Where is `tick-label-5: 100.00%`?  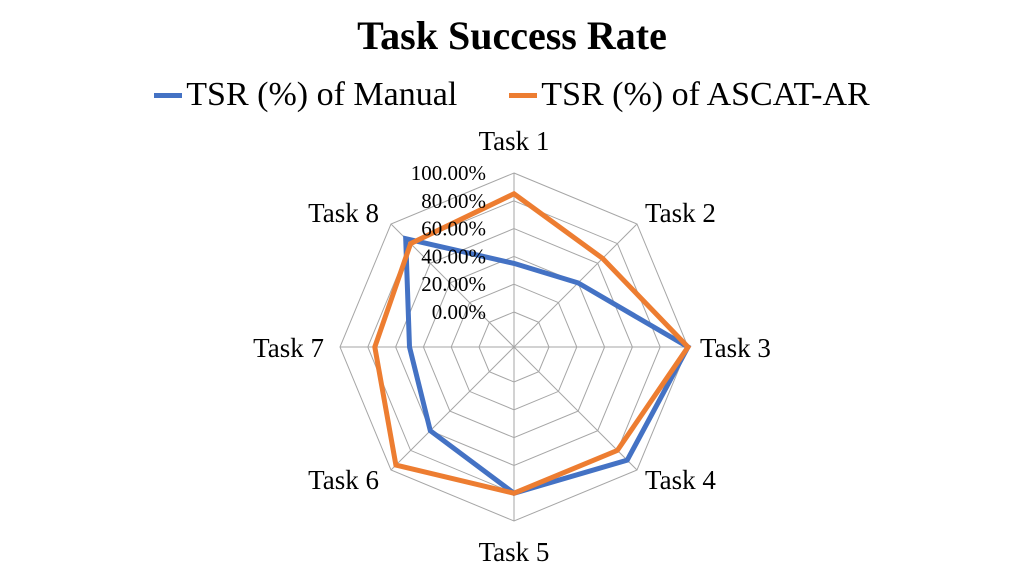 tick-label-5: 100.00% is located at coordinates (448, 173).